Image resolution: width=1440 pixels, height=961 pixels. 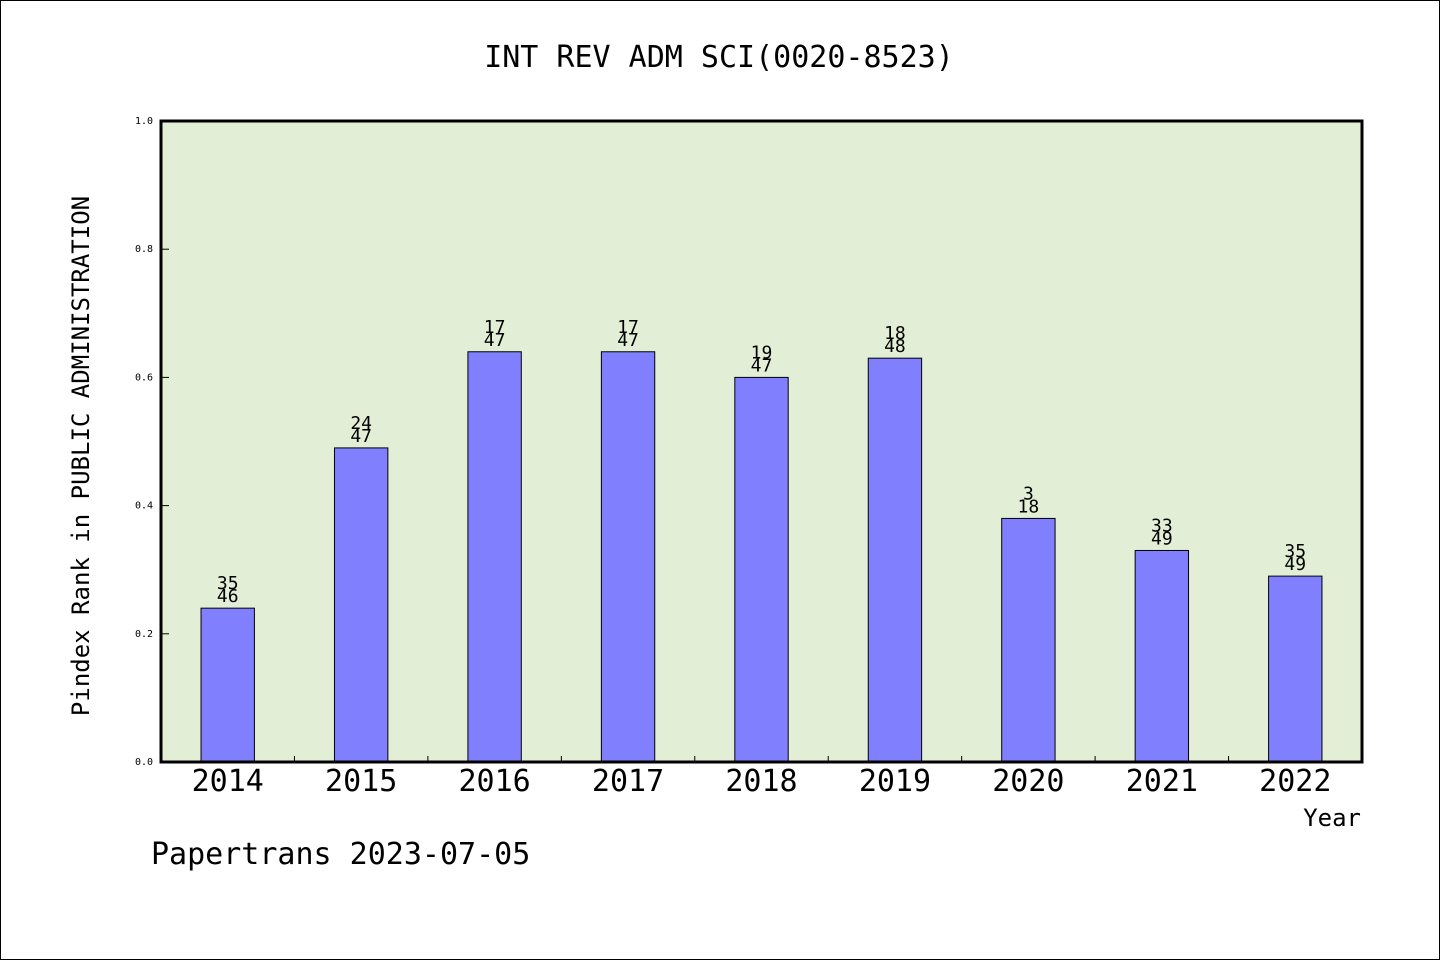 I want to click on y-tick-label: 0.2, so click(x=144, y=634).